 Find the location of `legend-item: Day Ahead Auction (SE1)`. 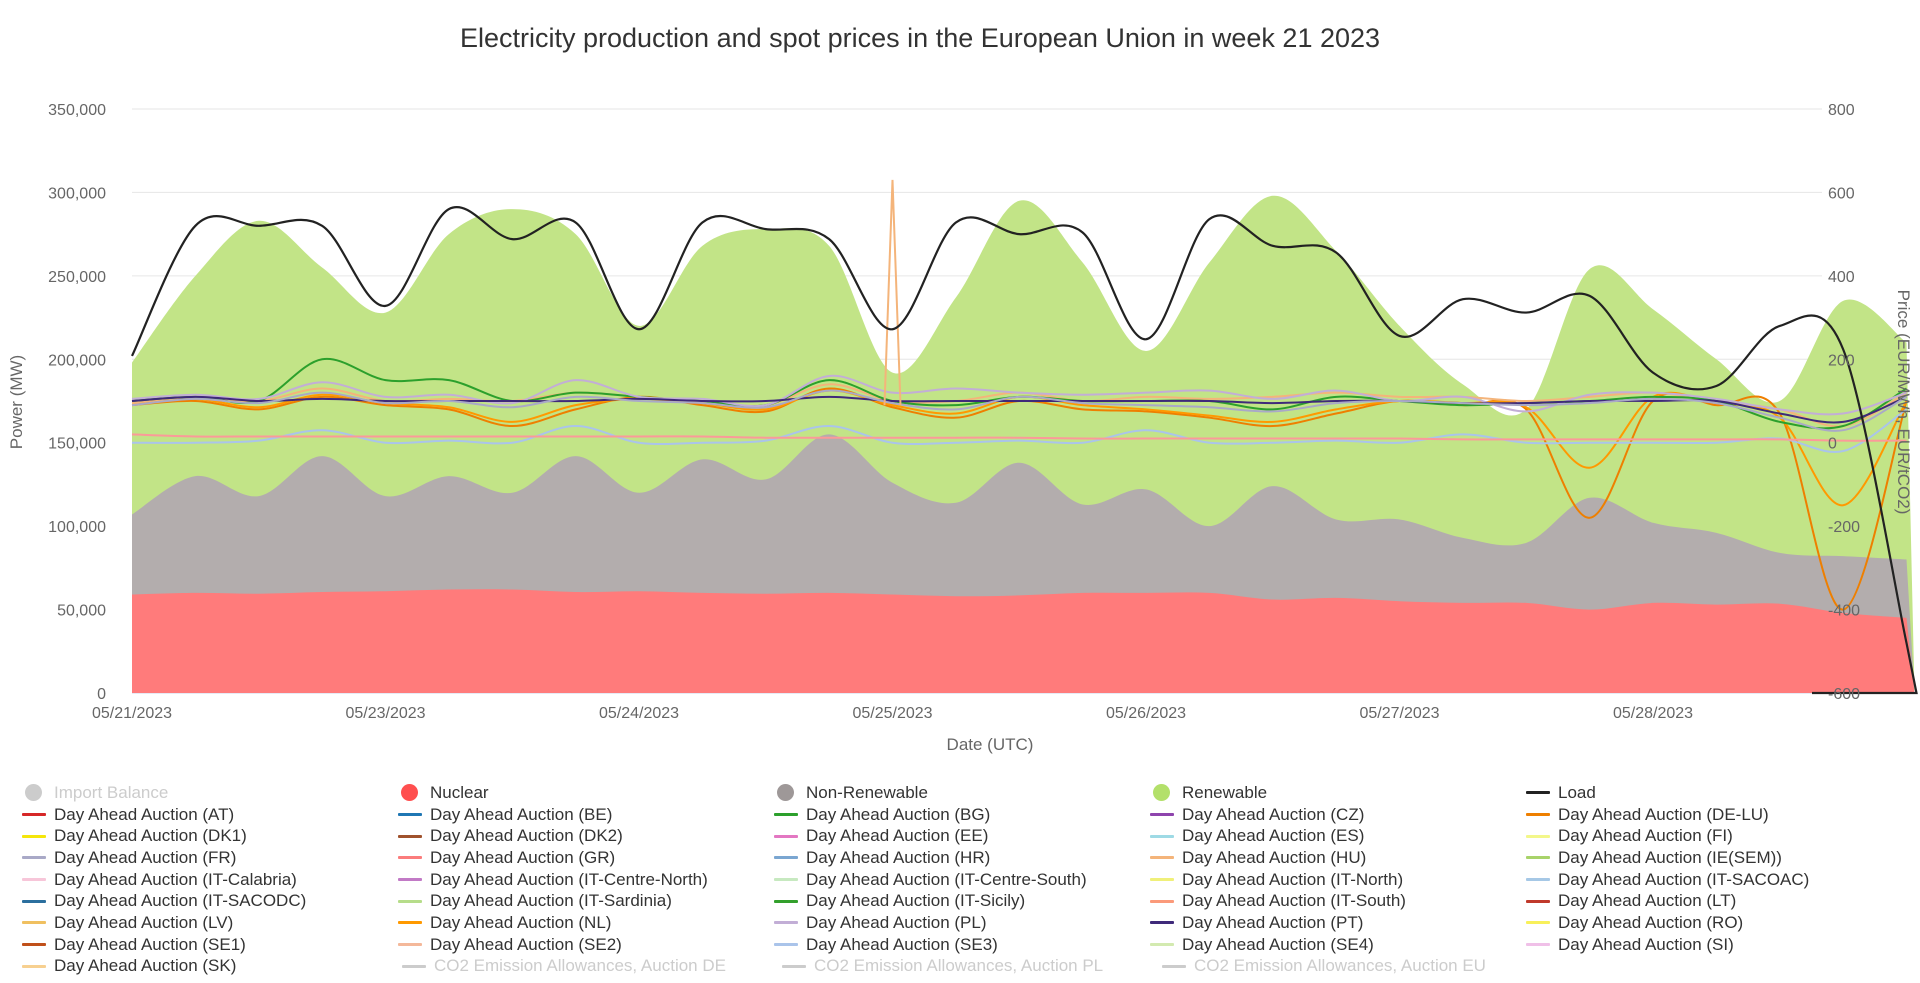

legend-item: Day Ahead Auction (SE1) is located at coordinates (210, 945).